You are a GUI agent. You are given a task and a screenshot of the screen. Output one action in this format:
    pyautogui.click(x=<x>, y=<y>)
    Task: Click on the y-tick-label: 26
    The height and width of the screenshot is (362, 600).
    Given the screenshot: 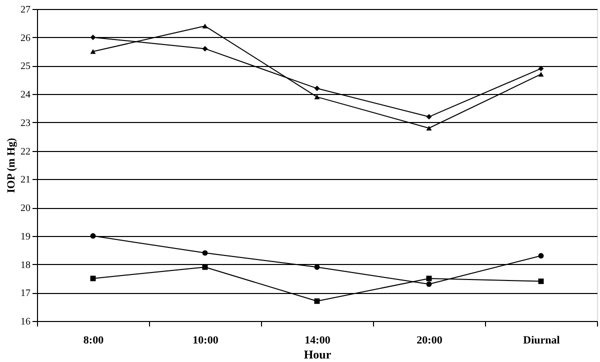 What is the action you would take?
    pyautogui.click(x=25, y=38)
    